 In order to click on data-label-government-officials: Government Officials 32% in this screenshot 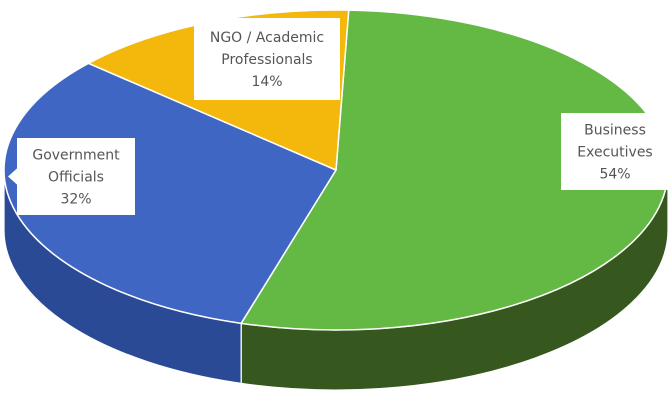, I will do `click(71, 176)`.